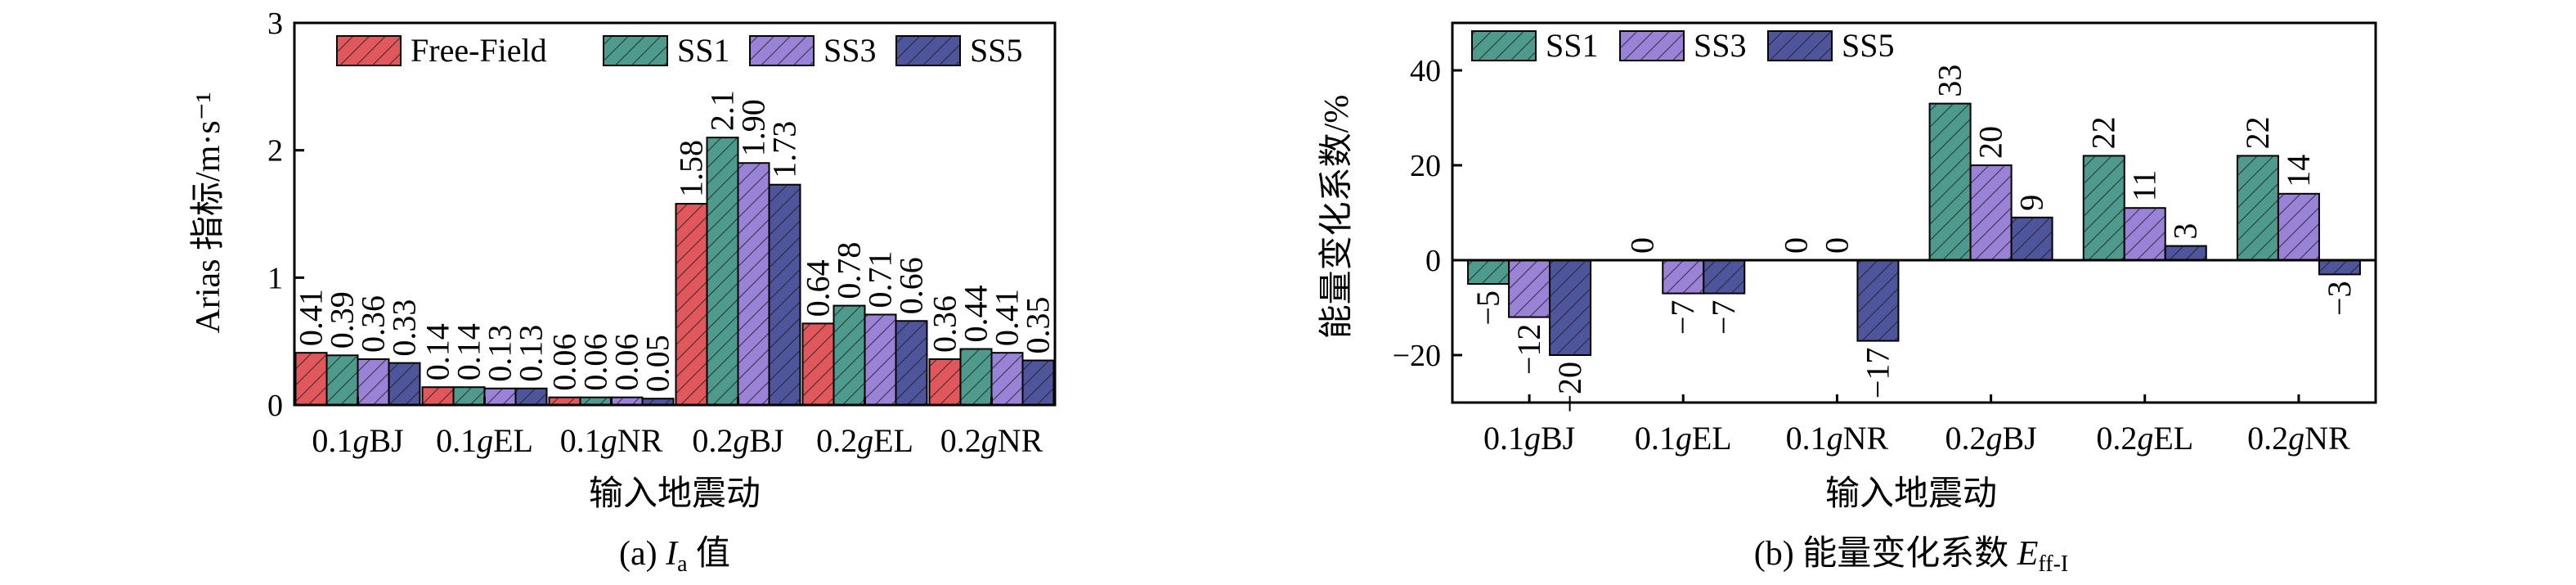 The image size is (2576, 585). Describe the element at coordinates (1425, 166) in the screenshot. I see `y-tick-label: 20` at that location.